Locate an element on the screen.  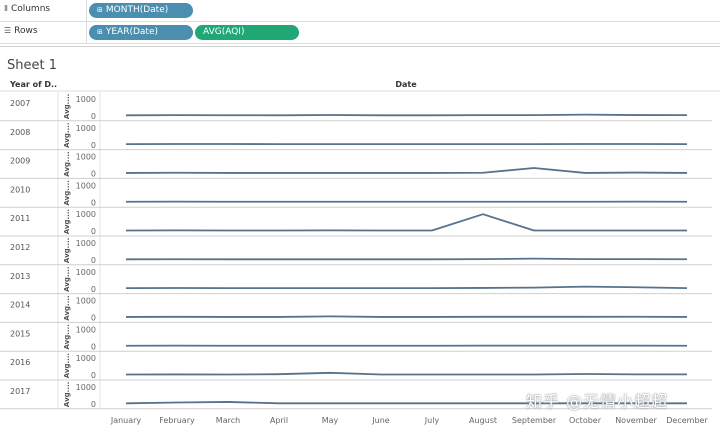
sheet-title: Sheet 1 is located at coordinates (32, 65).